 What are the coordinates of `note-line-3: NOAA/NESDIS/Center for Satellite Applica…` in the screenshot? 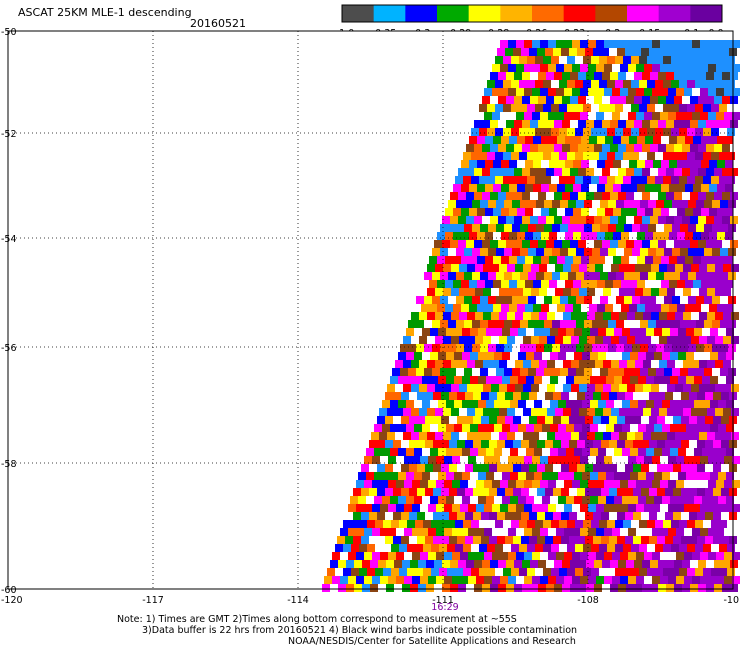 It's located at (432, 641).